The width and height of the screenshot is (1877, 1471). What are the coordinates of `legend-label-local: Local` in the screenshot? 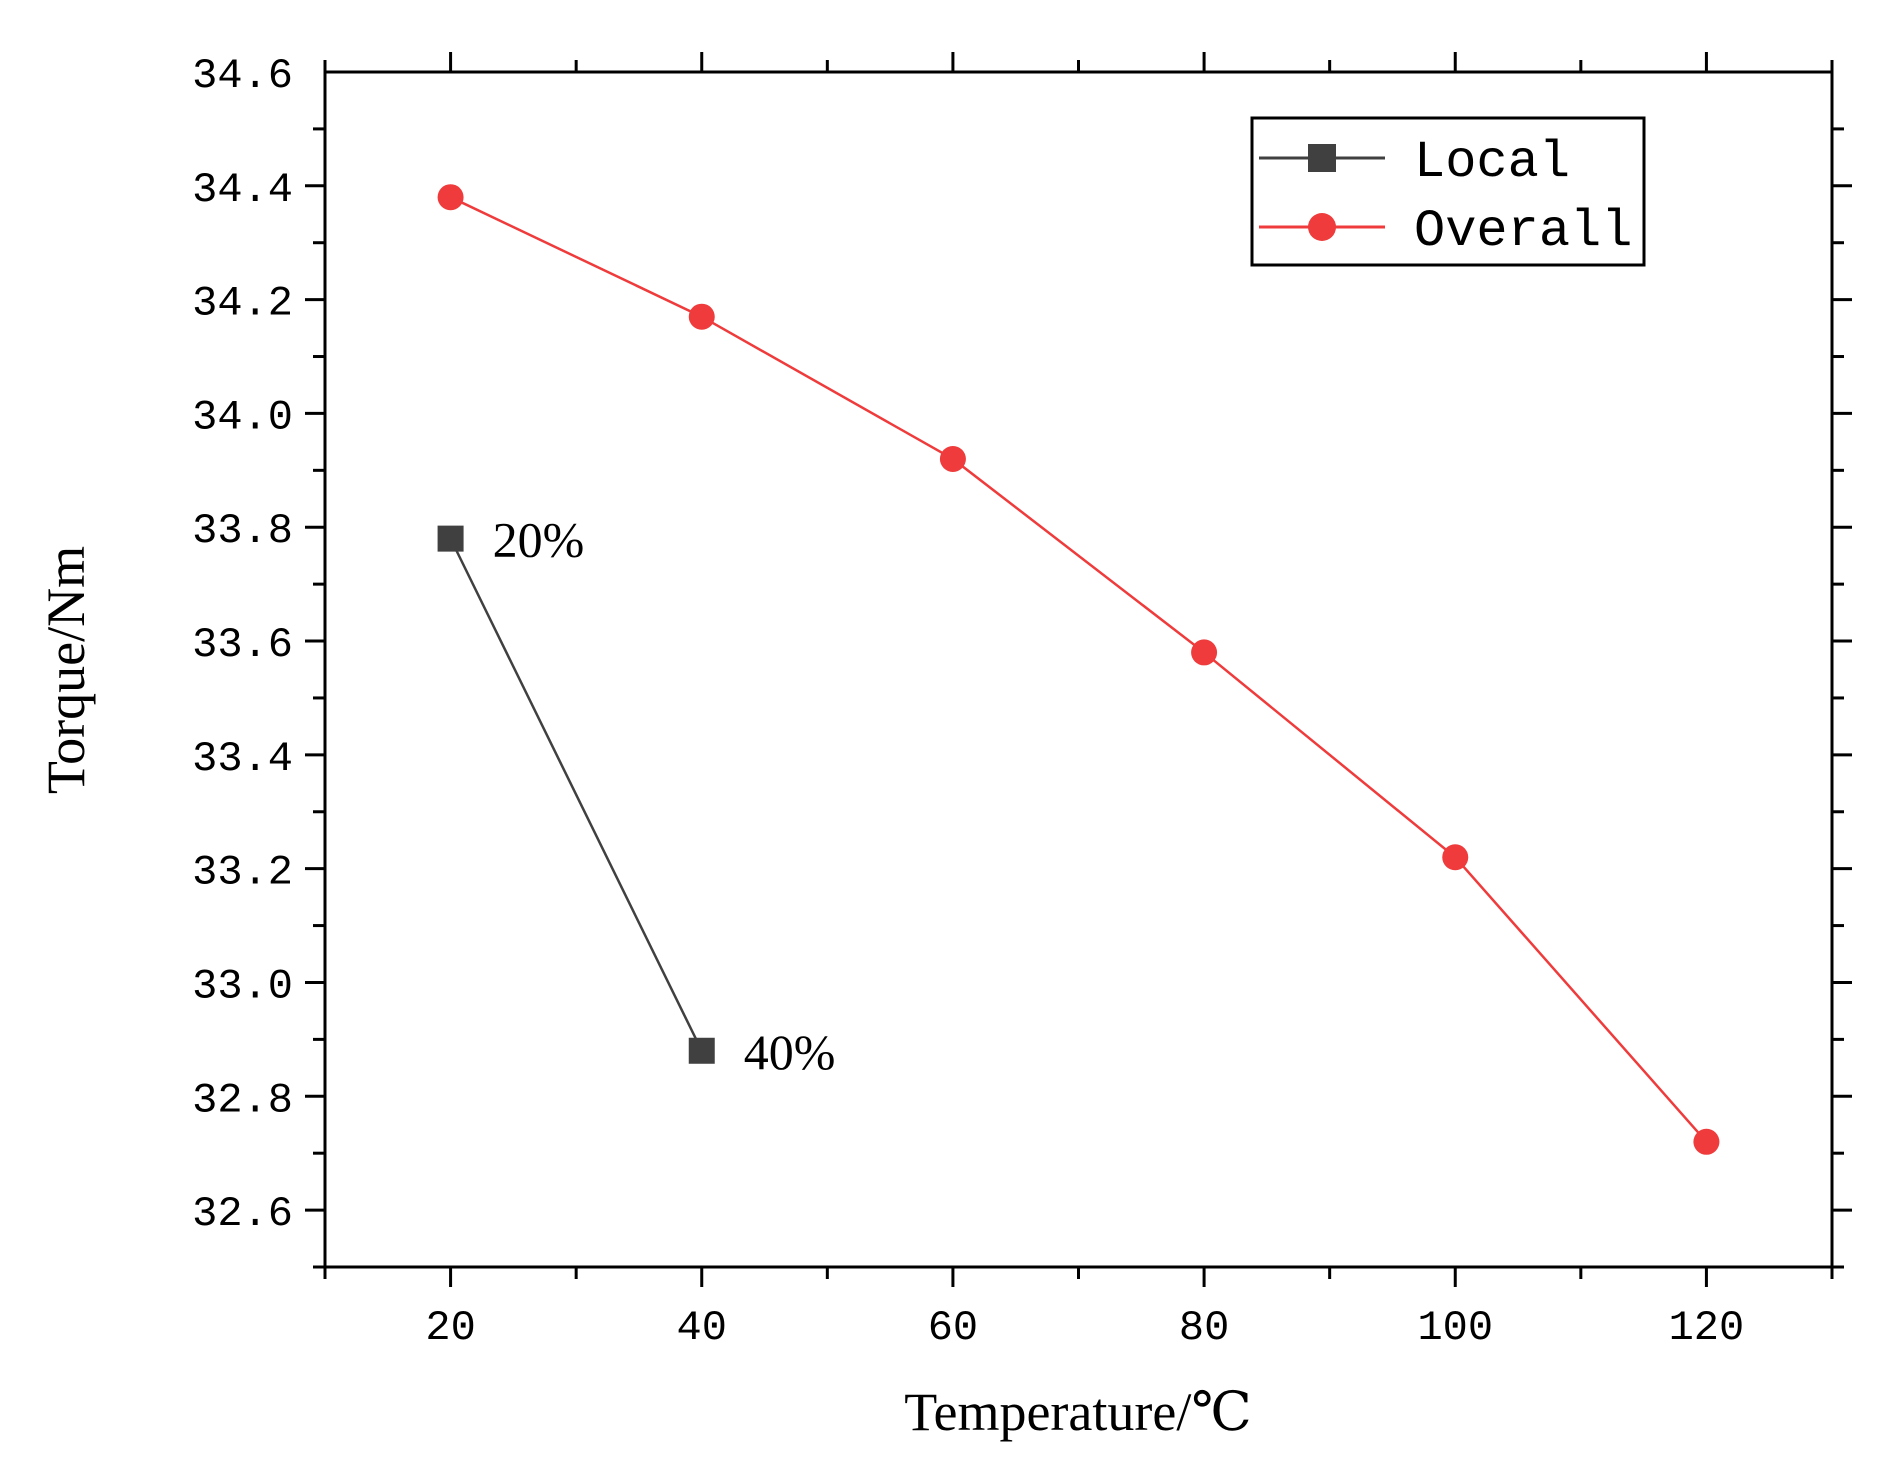 It's located at (1492, 162).